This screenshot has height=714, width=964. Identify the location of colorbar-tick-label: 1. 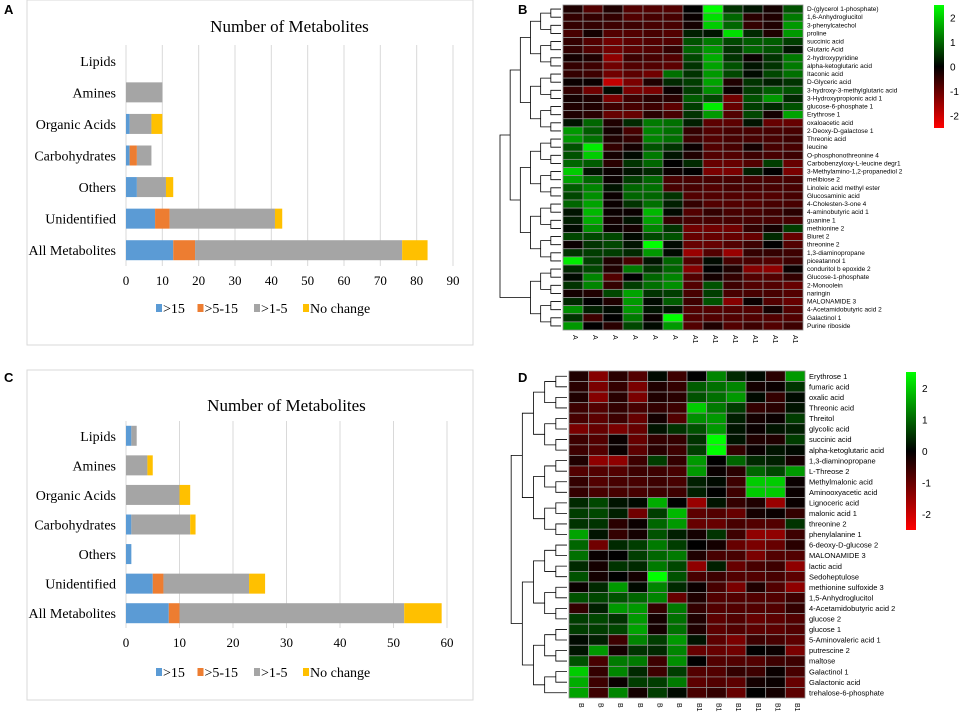
(925, 420).